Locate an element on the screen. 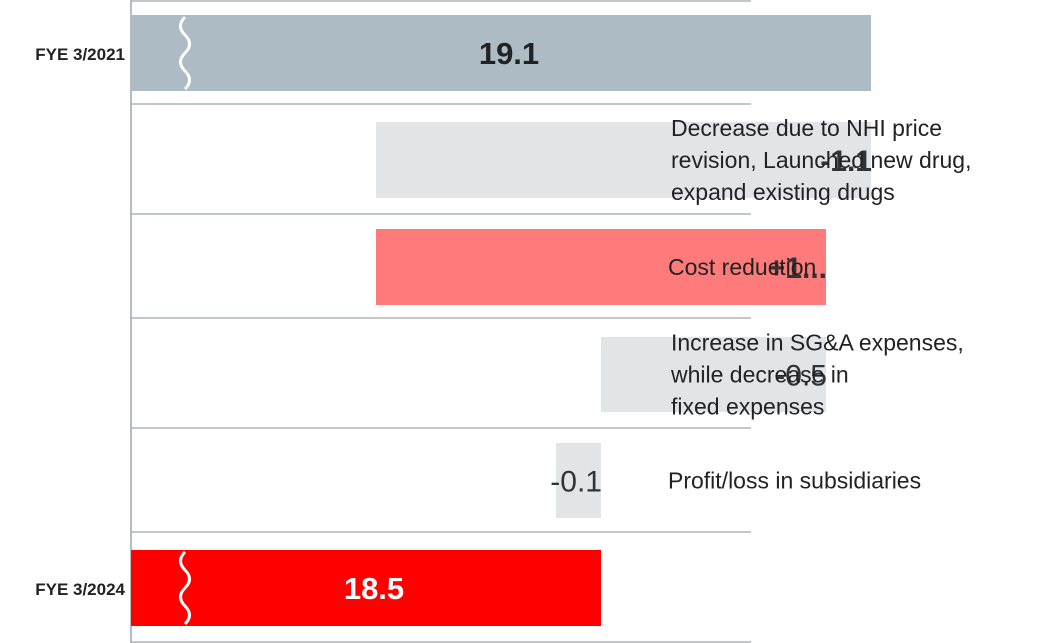 This screenshot has height=643, width=1052. bar-start is located at coordinates (501, 53).